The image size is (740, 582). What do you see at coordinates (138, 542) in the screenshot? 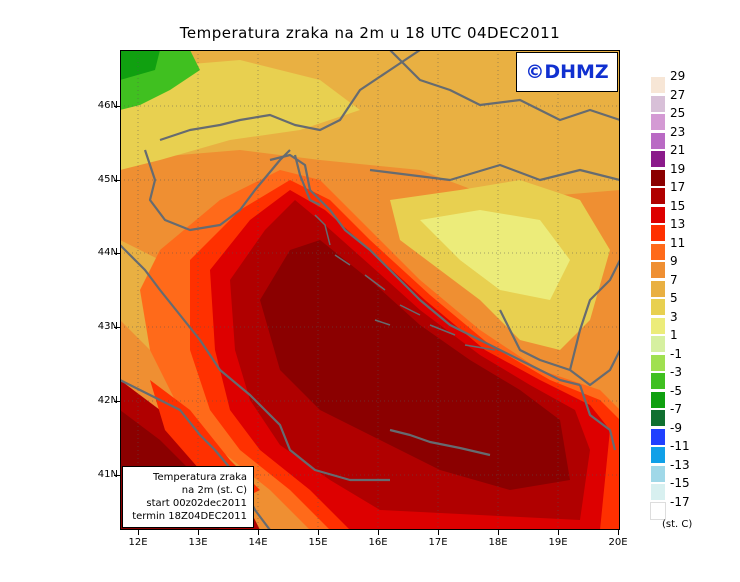
I see `lon-label: 12E` at bounding box center [138, 542].